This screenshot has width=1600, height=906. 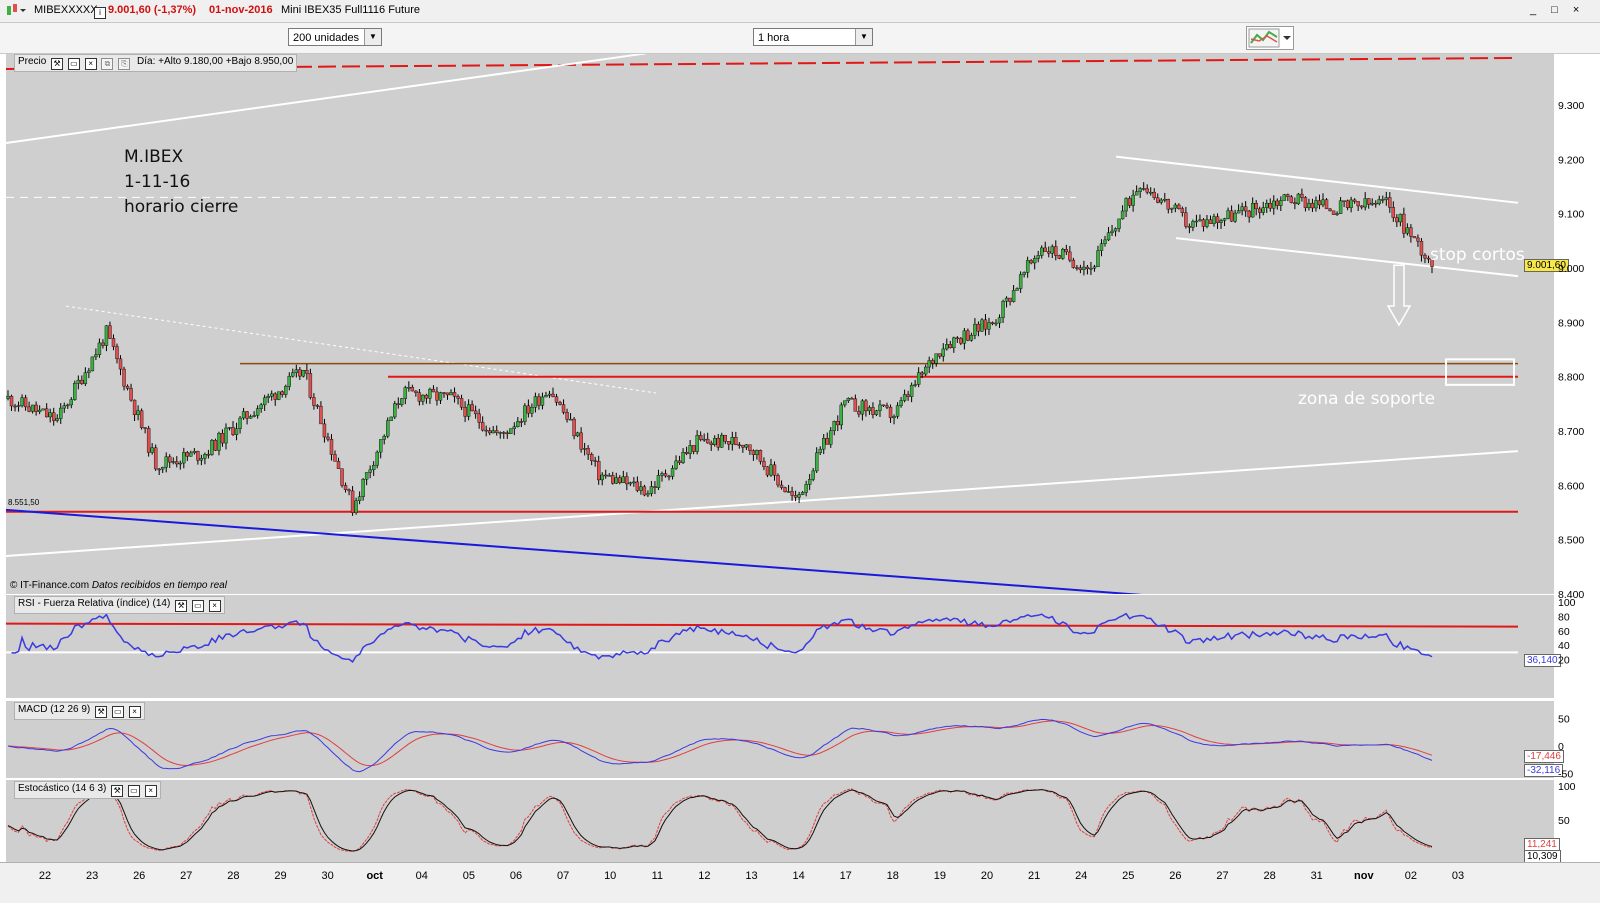 What do you see at coordinates (99, 11) in the screenshot?
I see `info-icon: i` at bounding box center [99, 11].